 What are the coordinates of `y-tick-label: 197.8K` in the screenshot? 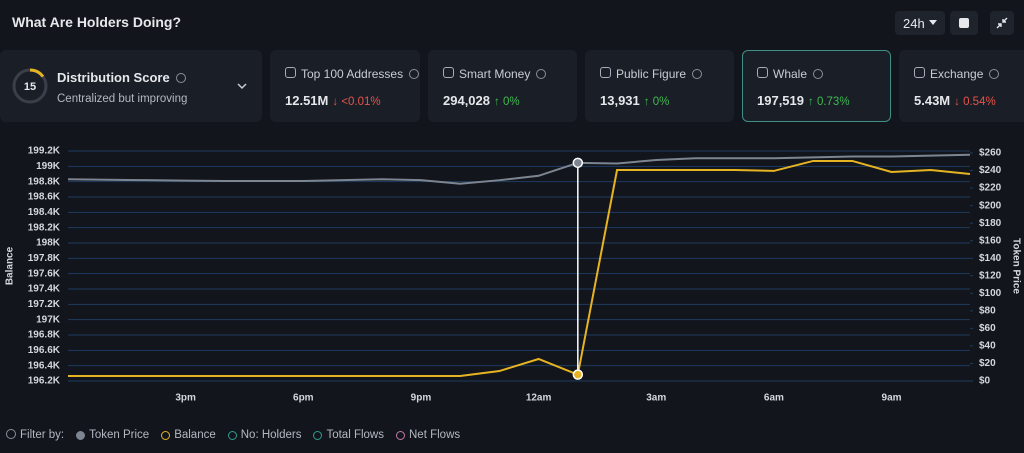 It's located at (44, 258).